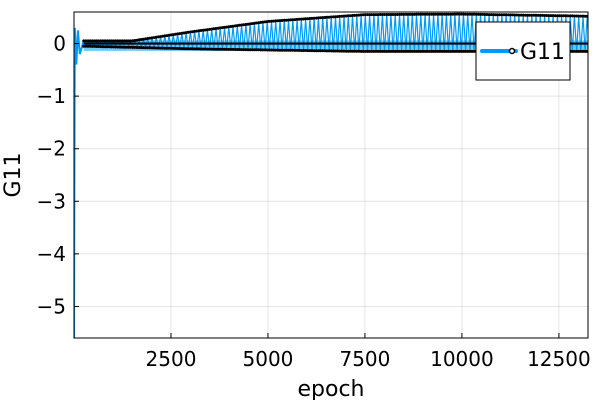  What do you see at coordinates (171, 359) in the screenshot?
I see `x-tick-label: 2500` at bounding box center [171, 359].